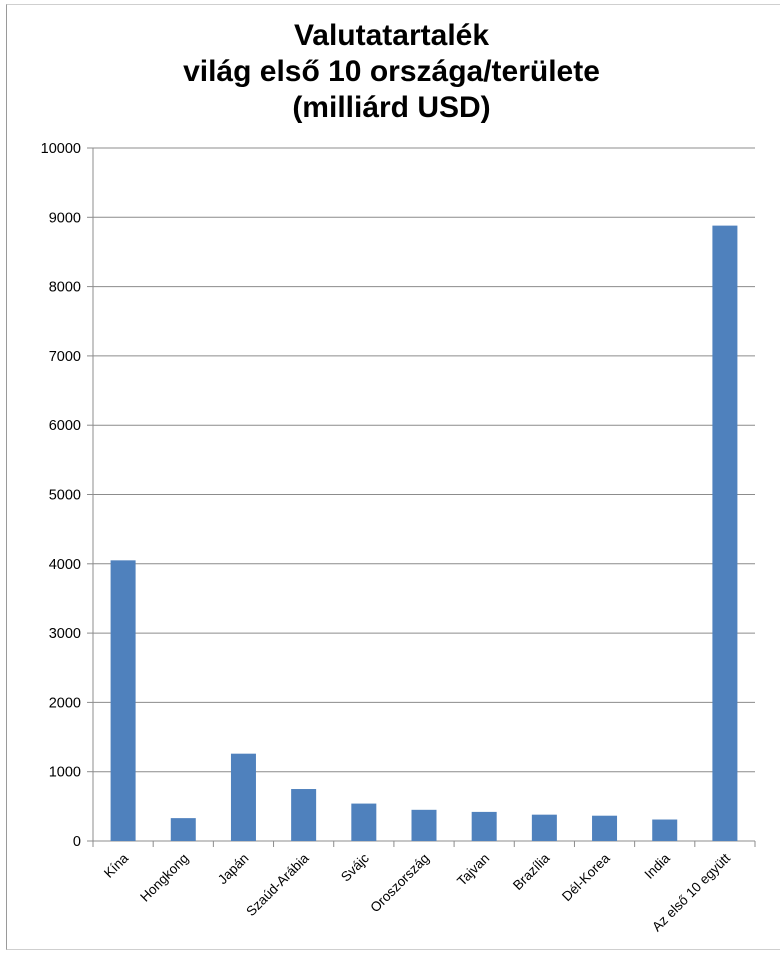 Image resolution: width=783 pixels, height=953 pixels. Describe the element at coordinates (277, 884) in the screenshot. I see `x-tick-label: Szaúd-Arábia` at that location.